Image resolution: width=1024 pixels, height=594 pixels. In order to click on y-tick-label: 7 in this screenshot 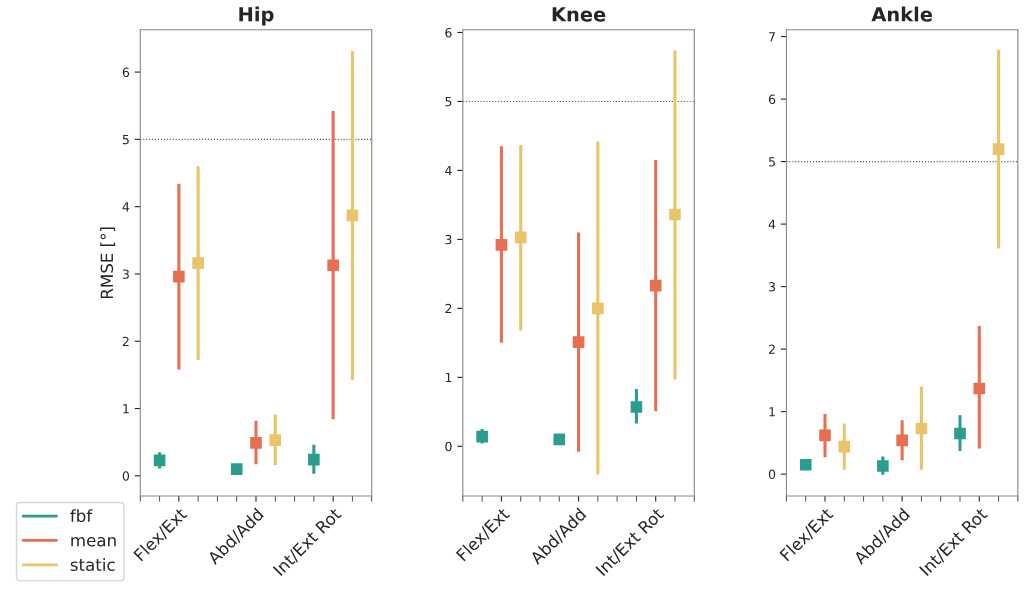, I will do `click(772, 37)`.